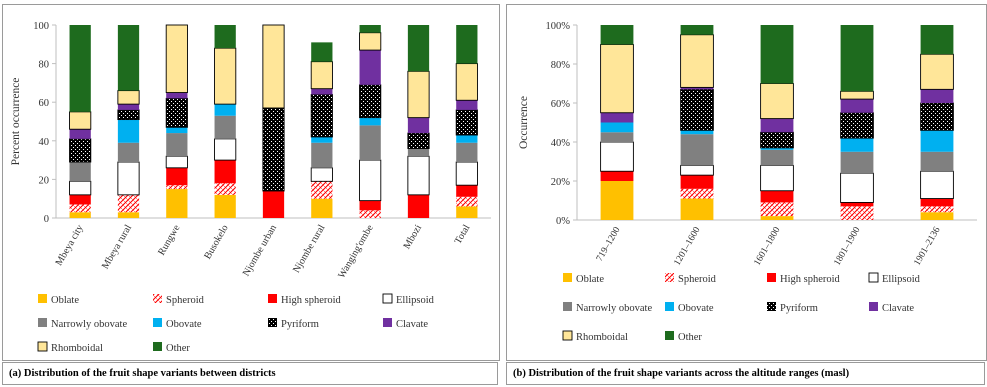  I want to click on x-tick-label: Mbeya rural, so click(117, 247).